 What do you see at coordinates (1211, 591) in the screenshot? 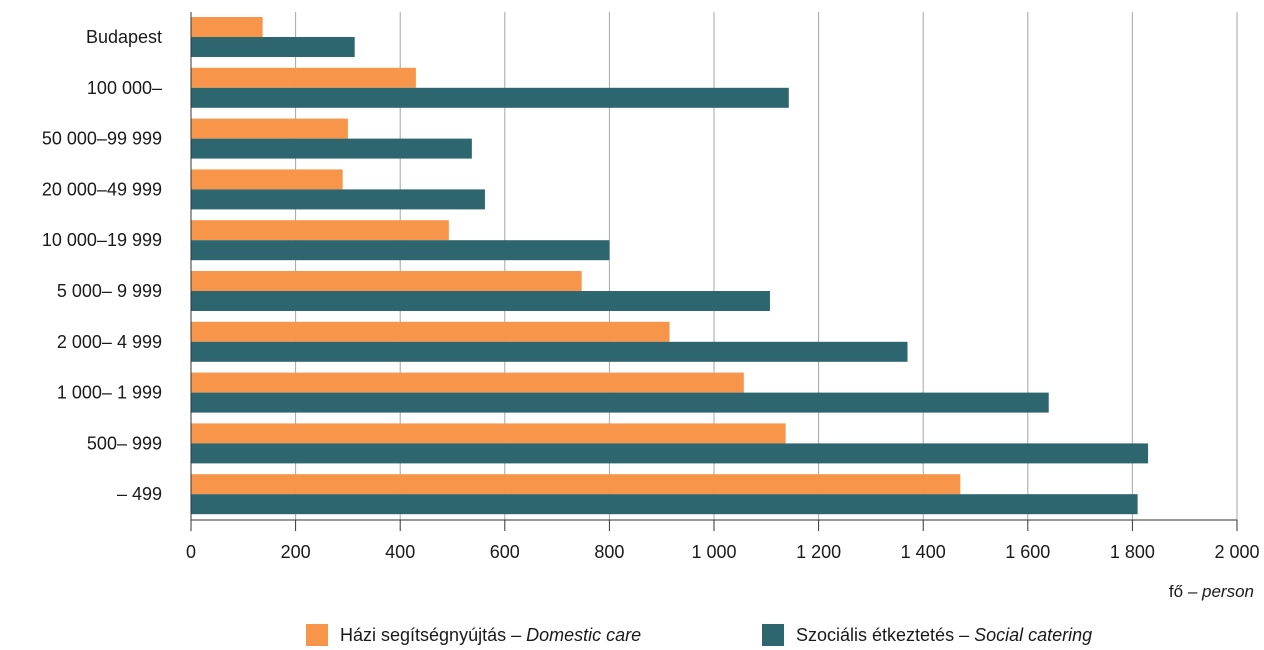
I see `unit-label: fő – person` at bounding box center [1211, 591].